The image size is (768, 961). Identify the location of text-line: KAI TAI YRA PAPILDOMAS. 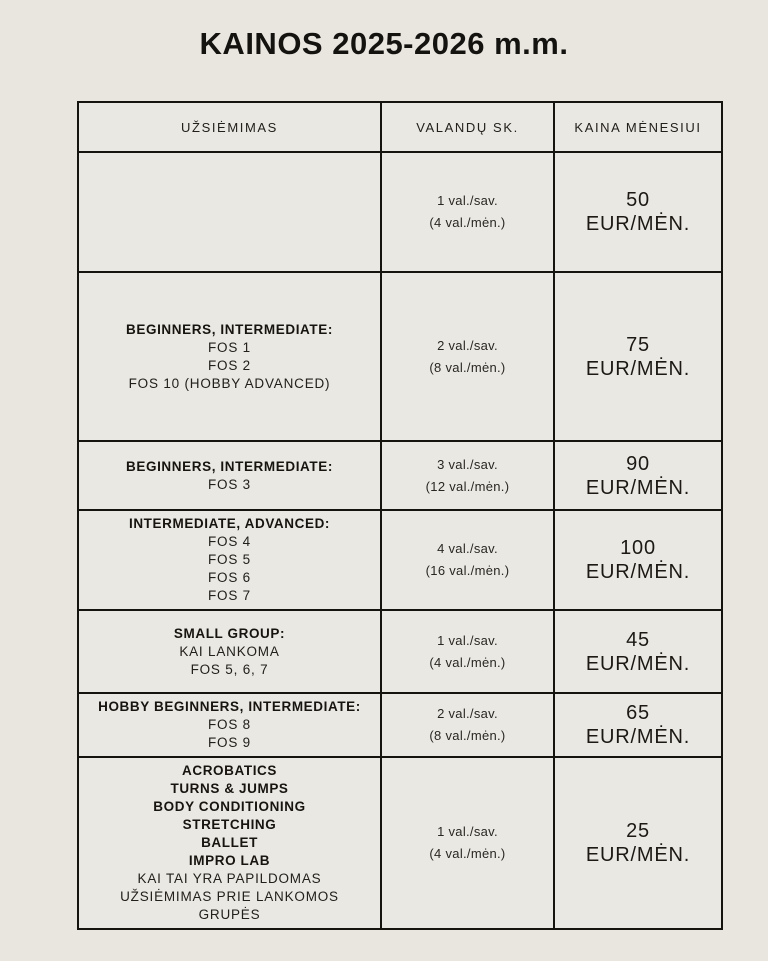
(229, 878).